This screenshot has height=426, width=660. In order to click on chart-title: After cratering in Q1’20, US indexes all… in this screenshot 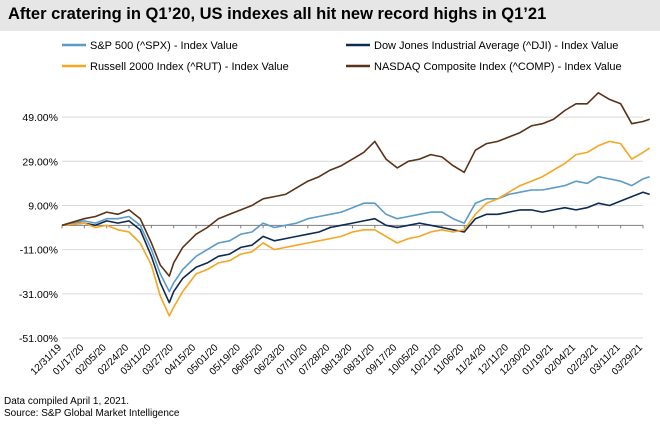, I will do `click(277, 14)`.